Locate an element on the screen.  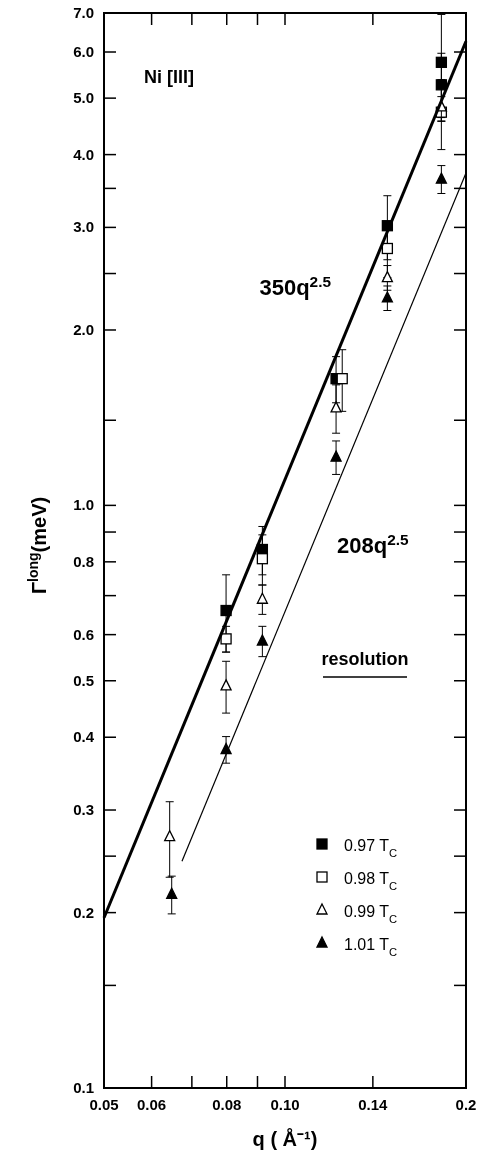
text: 3.0 is located at coordinates (83, 227).